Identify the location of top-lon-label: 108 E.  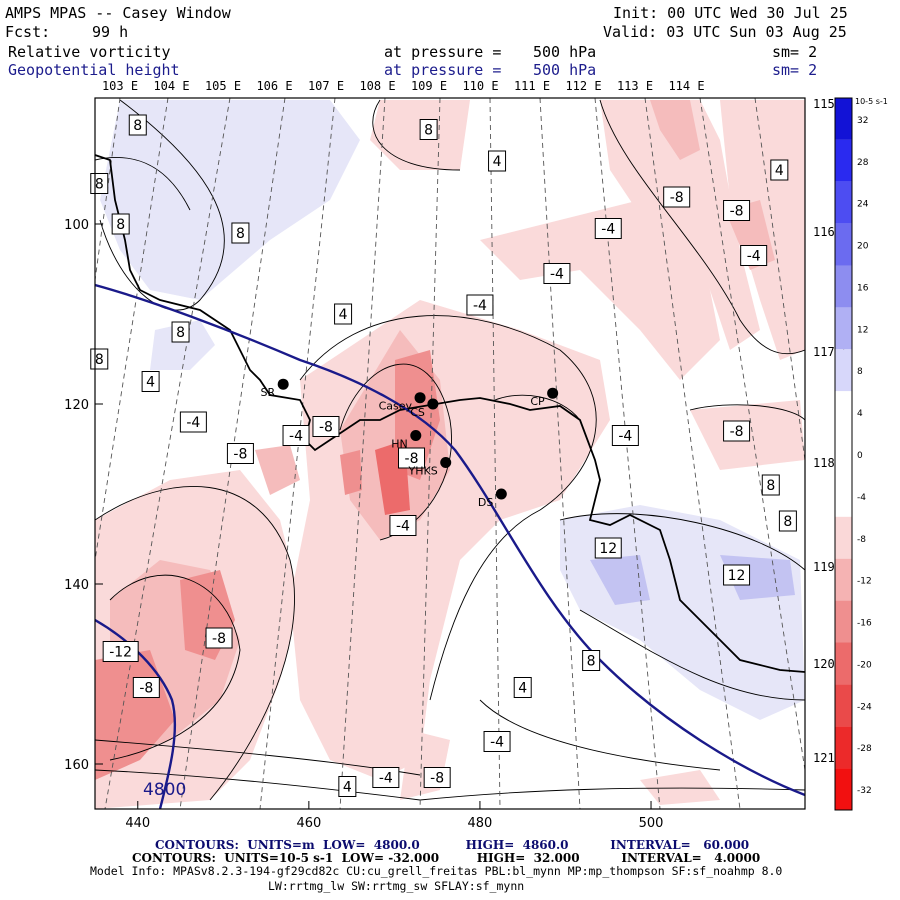
(377, 86).